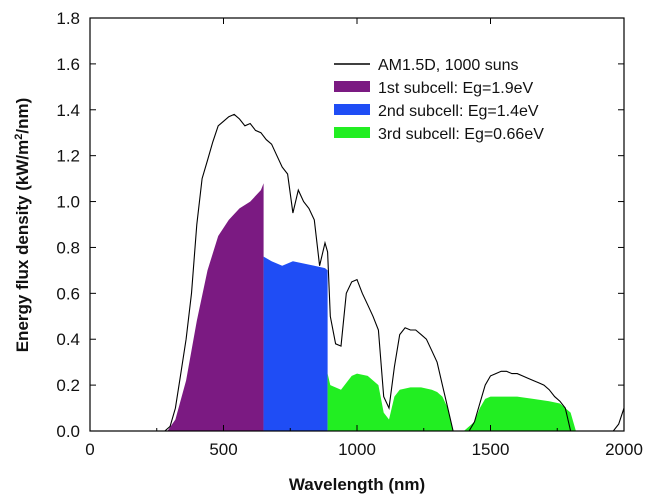  I want to click on x-tick-label: 0, so click(89, 449).